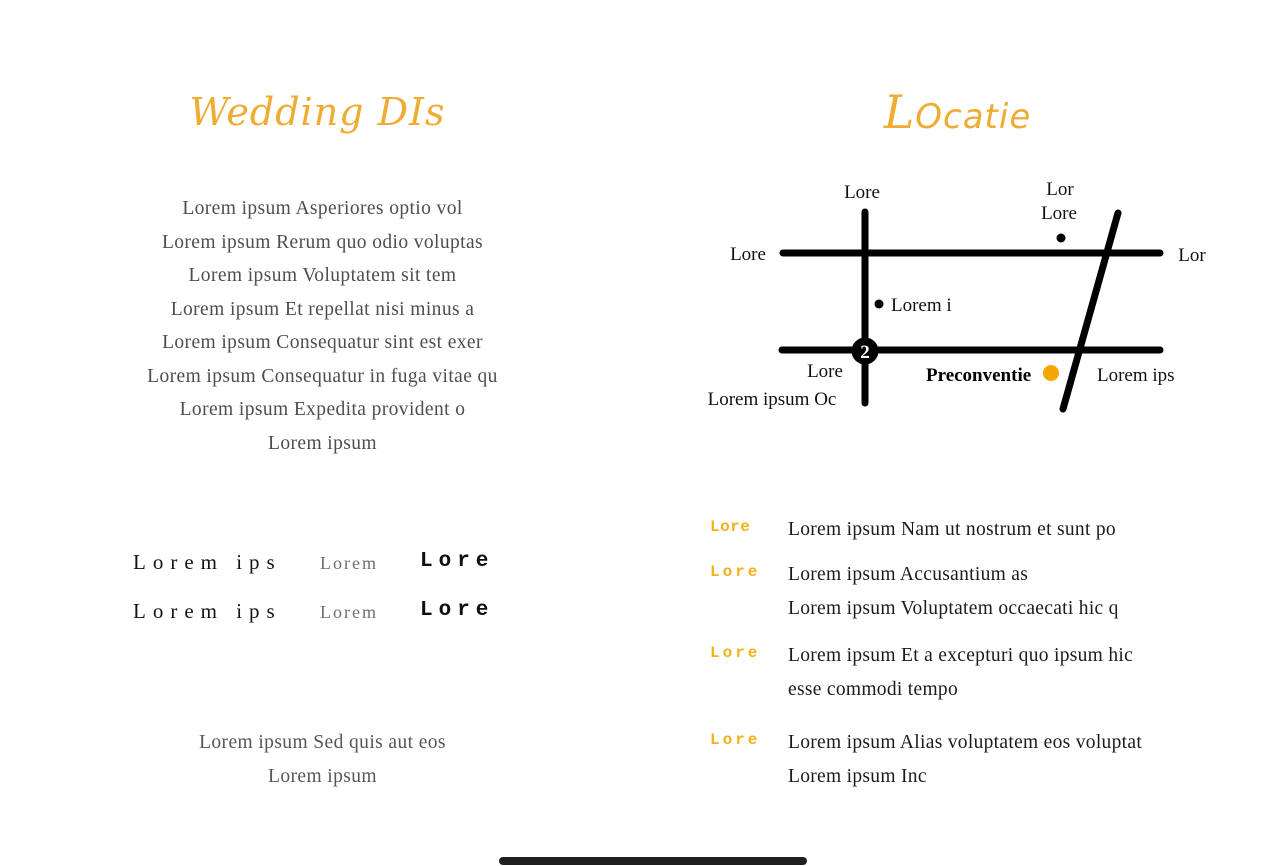 This screenshot has width=1280, height=866. I want to click on list-item-line: Lorem ipsum Nam ut nostrum et sunt po, so click(952, 529).